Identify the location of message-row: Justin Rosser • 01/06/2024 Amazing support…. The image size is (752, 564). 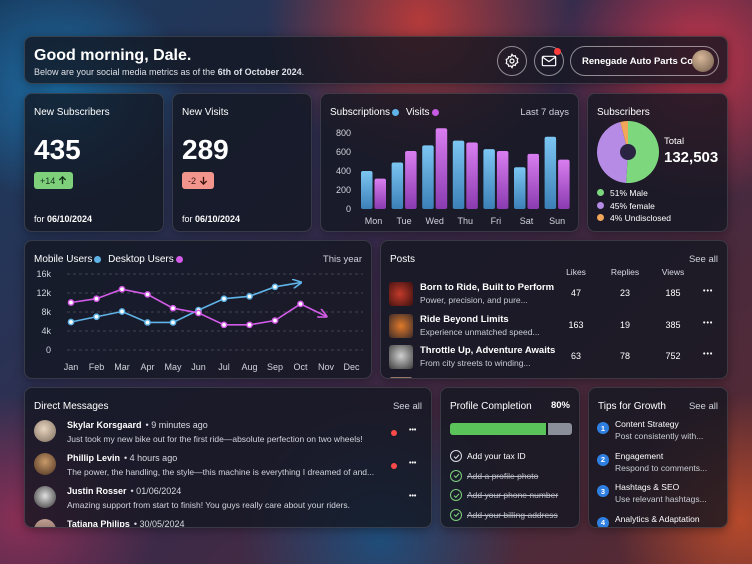
(228, 500).